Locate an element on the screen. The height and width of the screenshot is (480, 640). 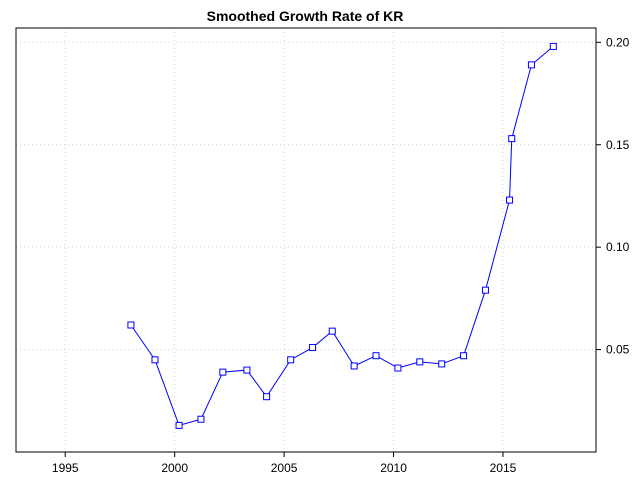
x-tick-label: 1995 is located at coordinates (65, 468).